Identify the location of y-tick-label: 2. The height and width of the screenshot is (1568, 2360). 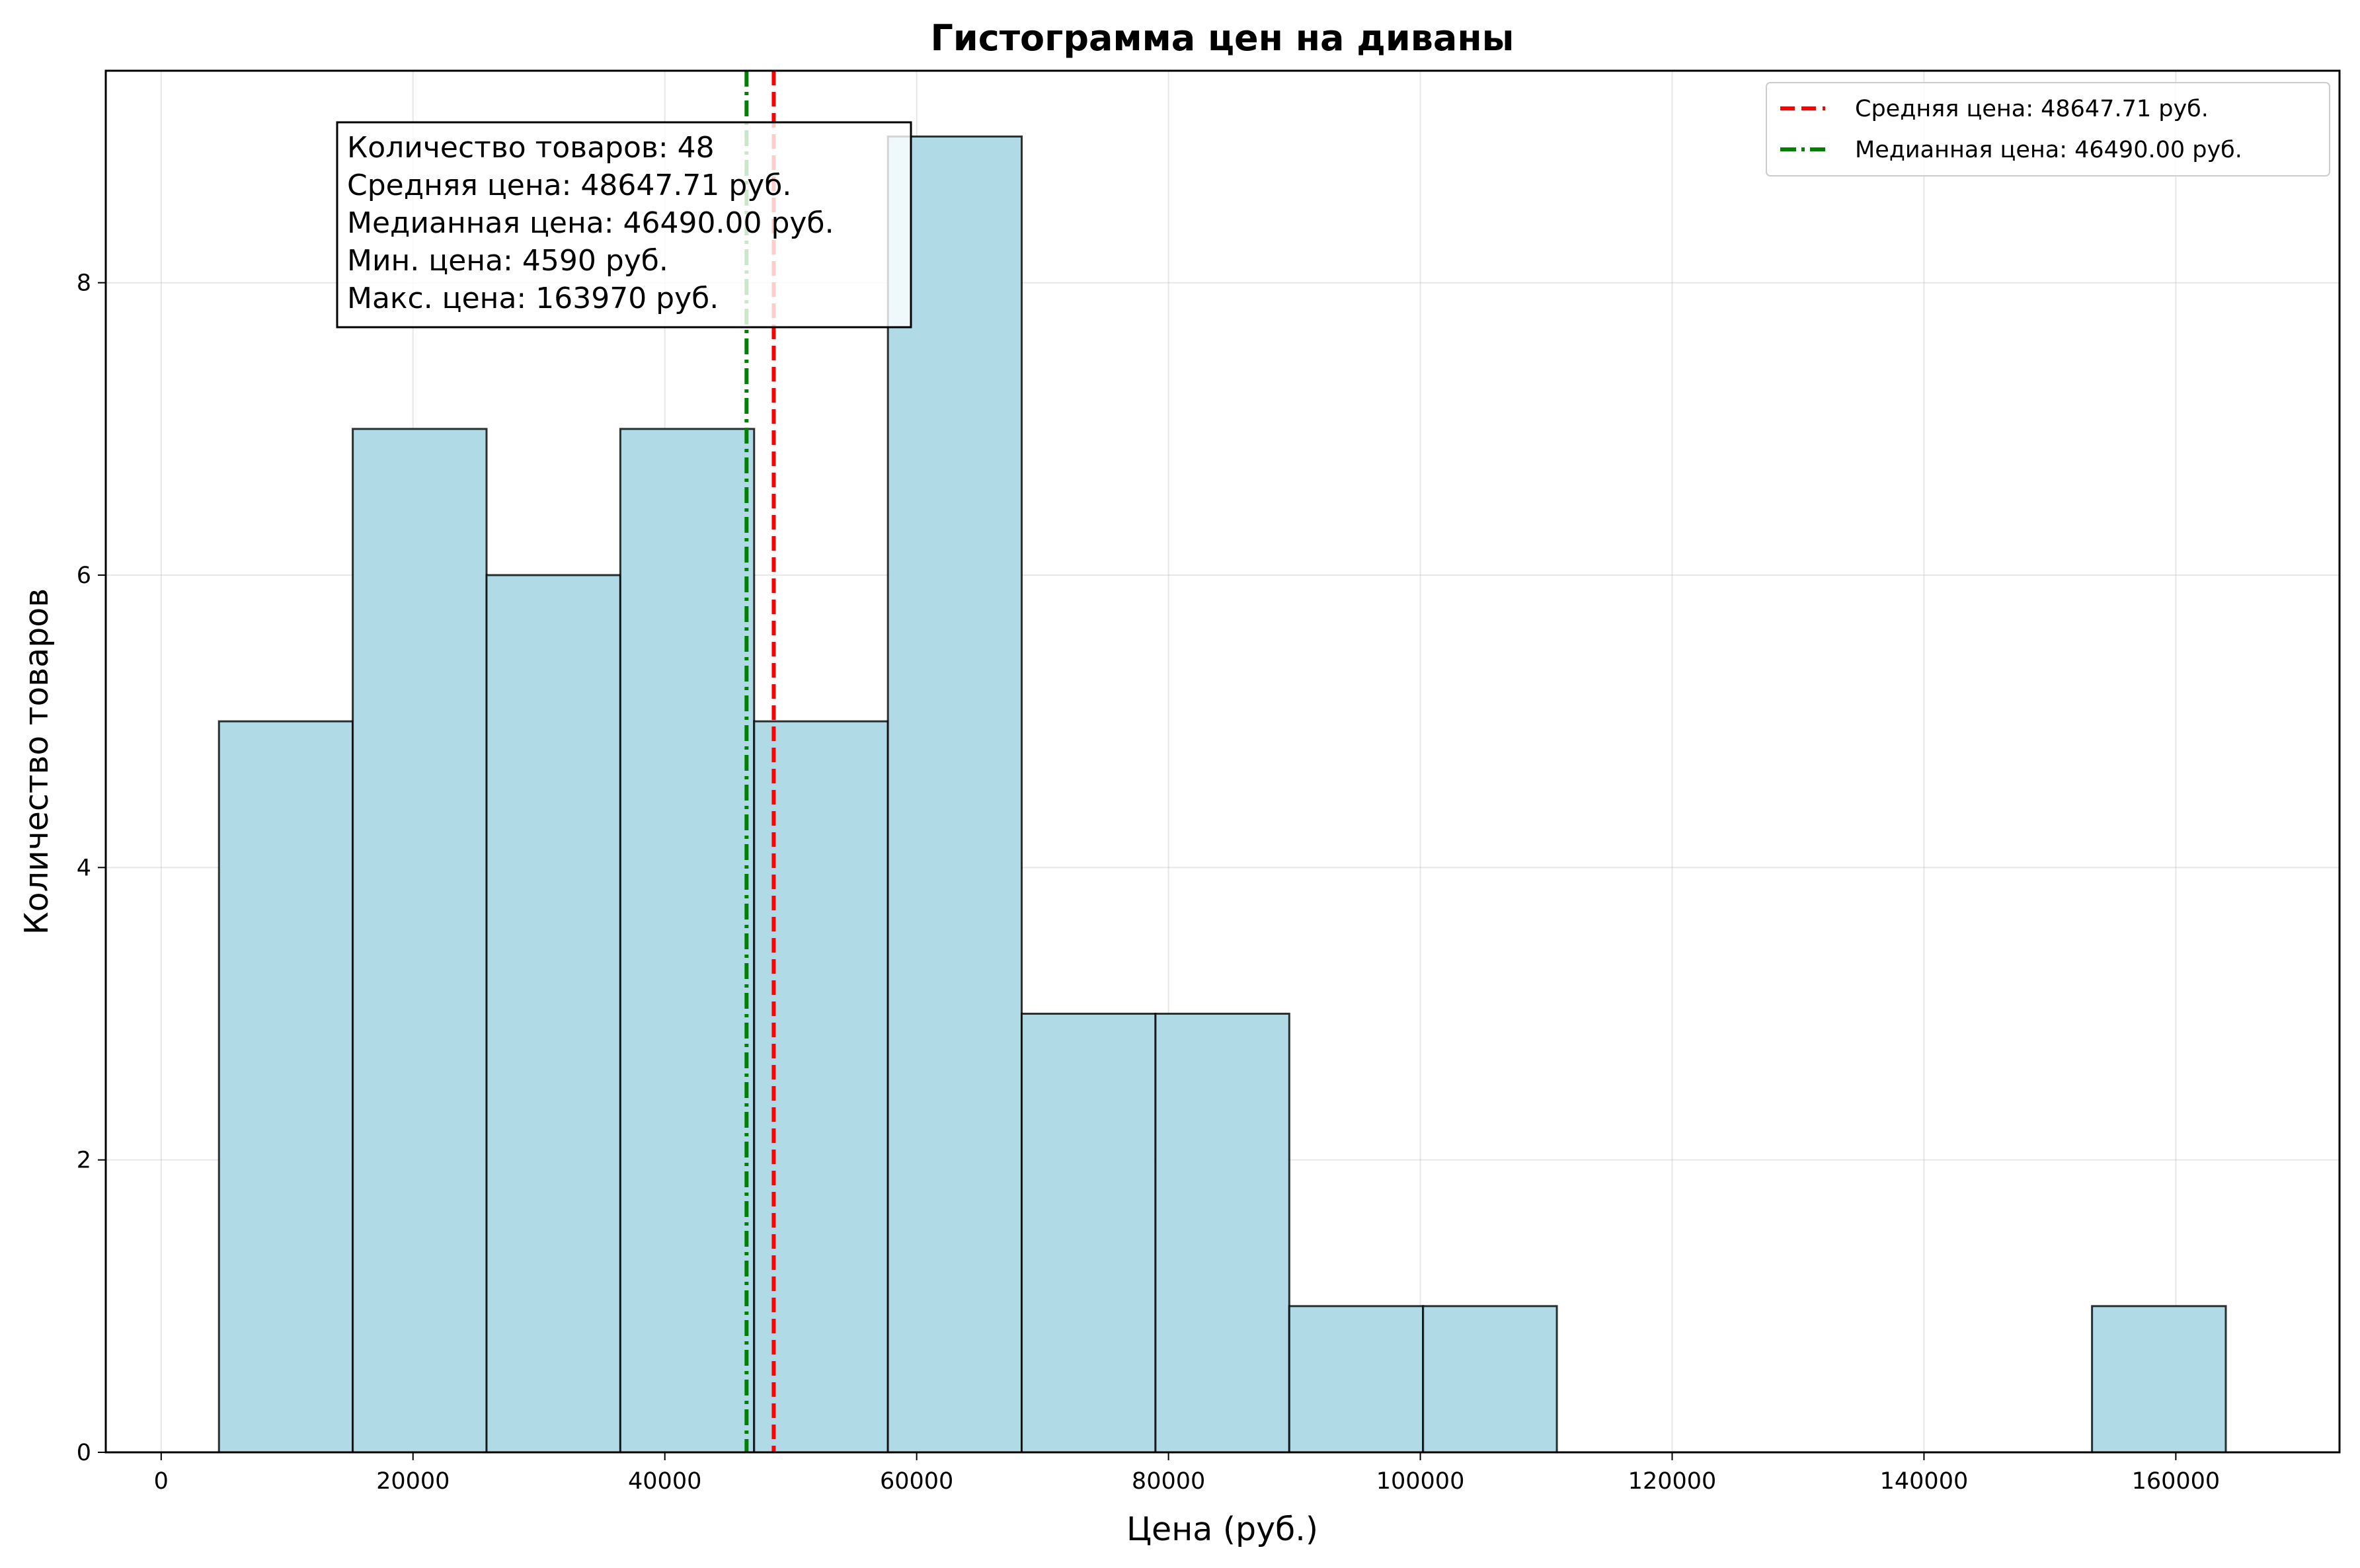
(84, 1161).